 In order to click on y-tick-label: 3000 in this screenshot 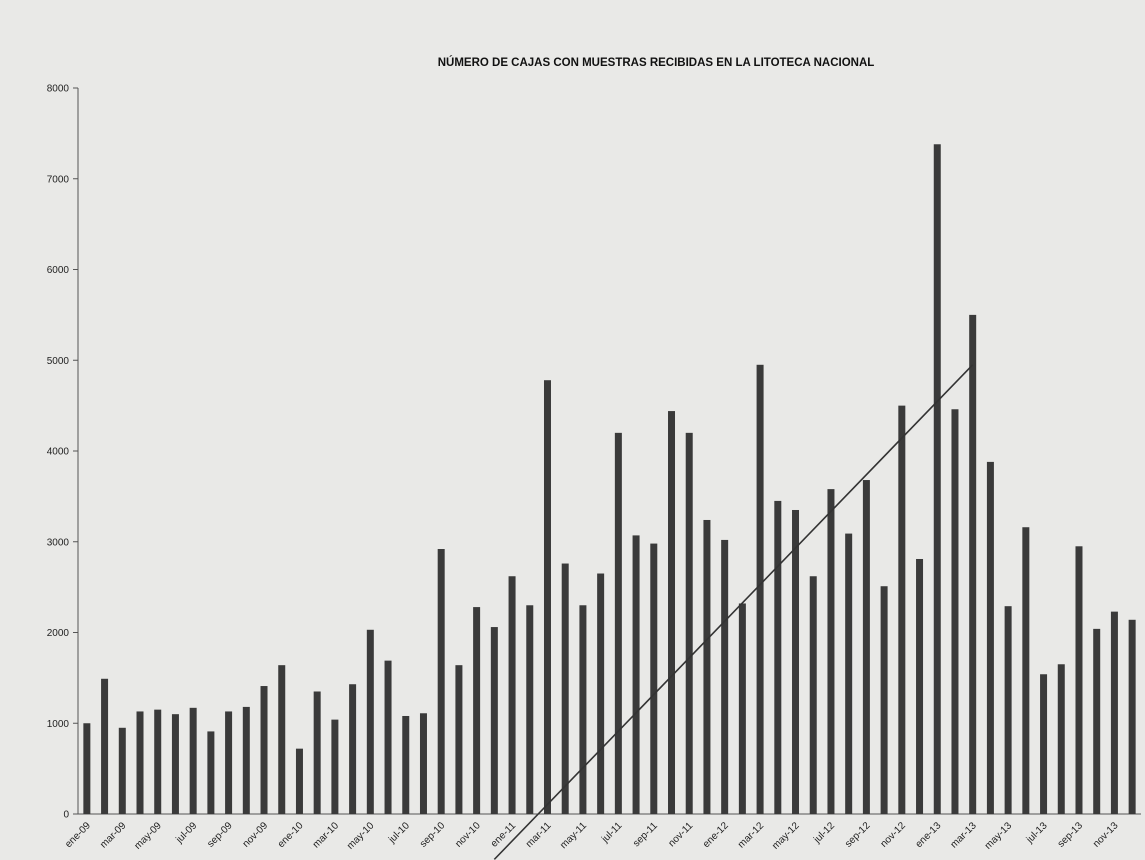, I will do `click(58, 542)`.